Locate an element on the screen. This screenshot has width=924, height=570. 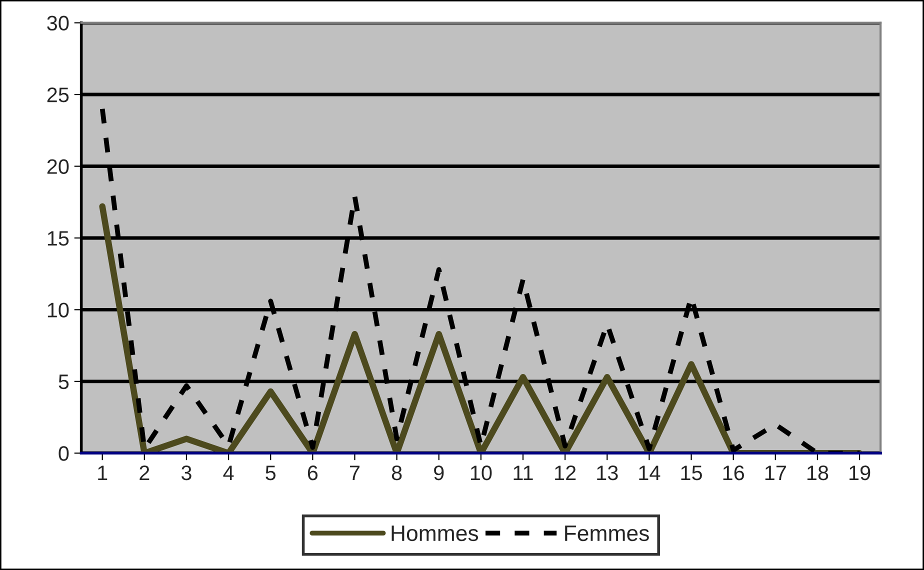
x-tick-label: 14 is located at coordinates (649, 473).